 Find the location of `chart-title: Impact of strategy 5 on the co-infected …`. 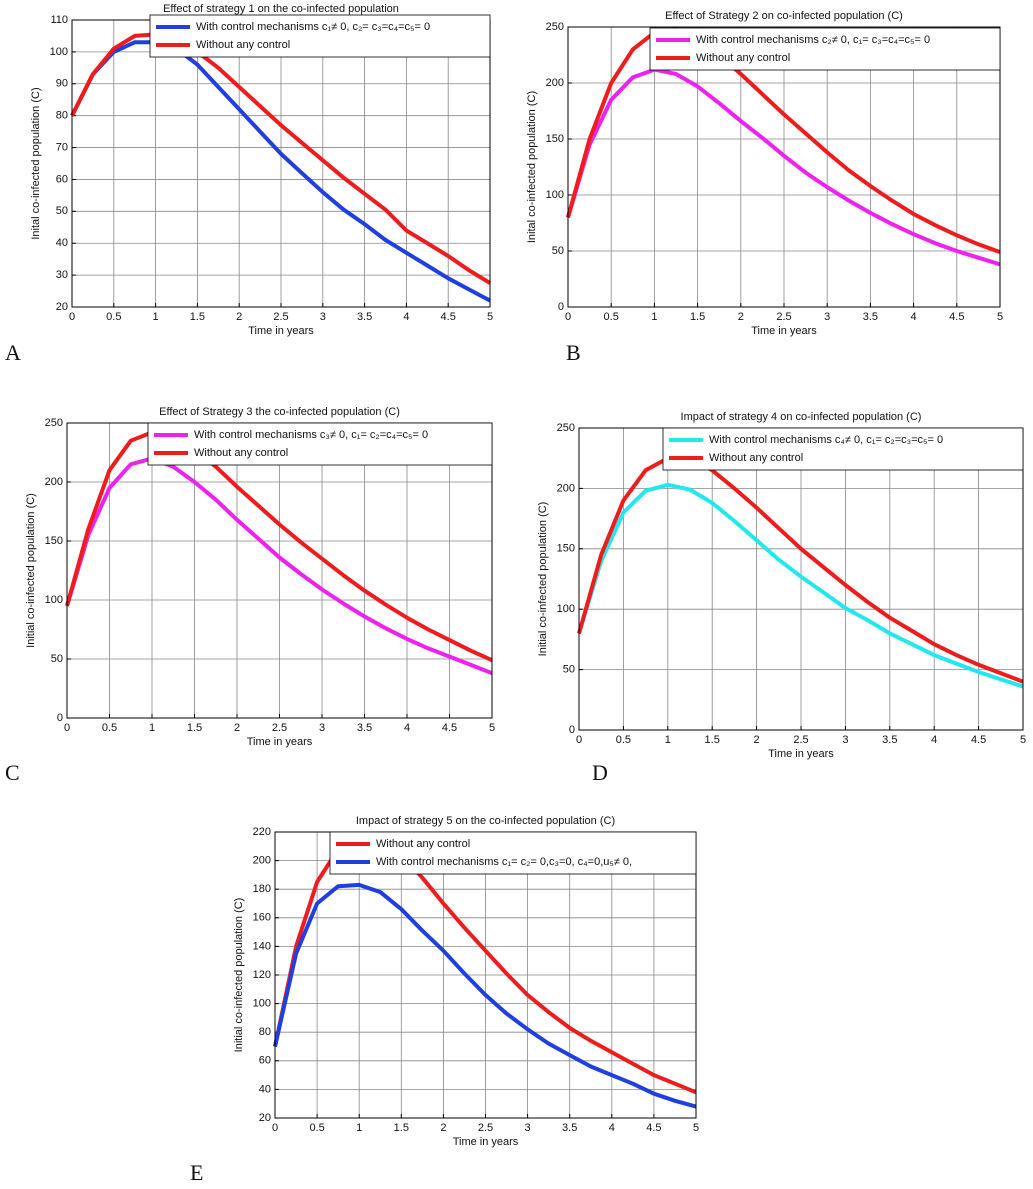

chart-title: Impact of strategy 5 on the co-infected … is located at coordinates (485, 821).